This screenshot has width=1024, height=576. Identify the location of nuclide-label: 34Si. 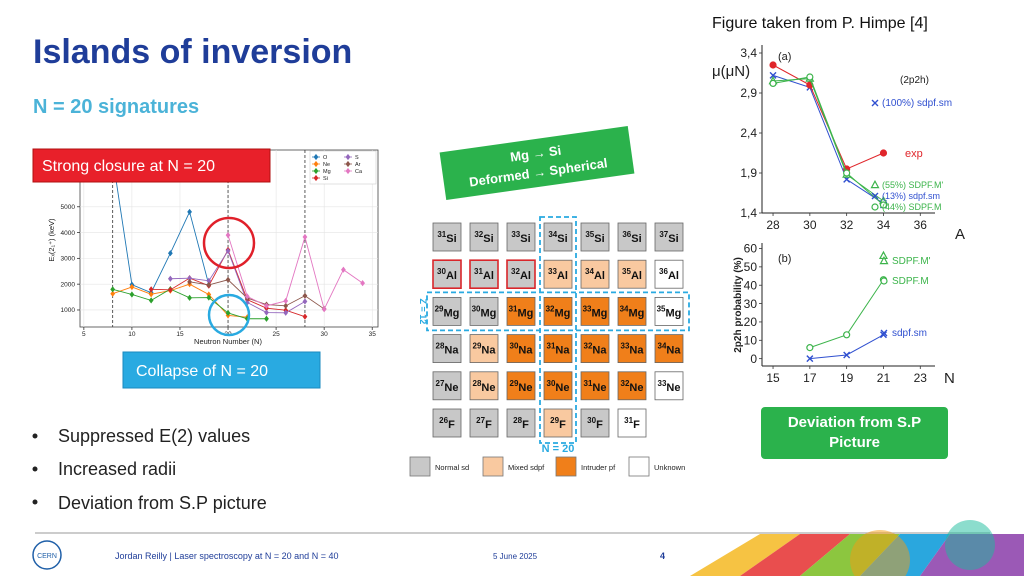
(557, 237).